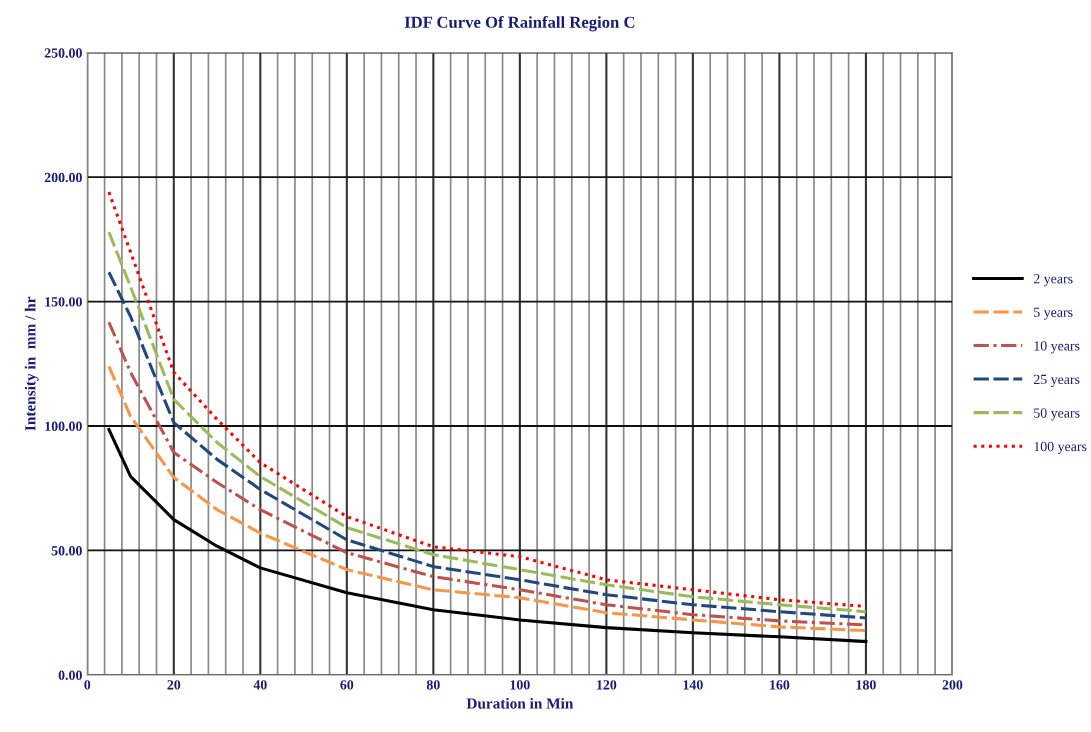  I want to click on legend-label: 25 years, so click(1056, 380).